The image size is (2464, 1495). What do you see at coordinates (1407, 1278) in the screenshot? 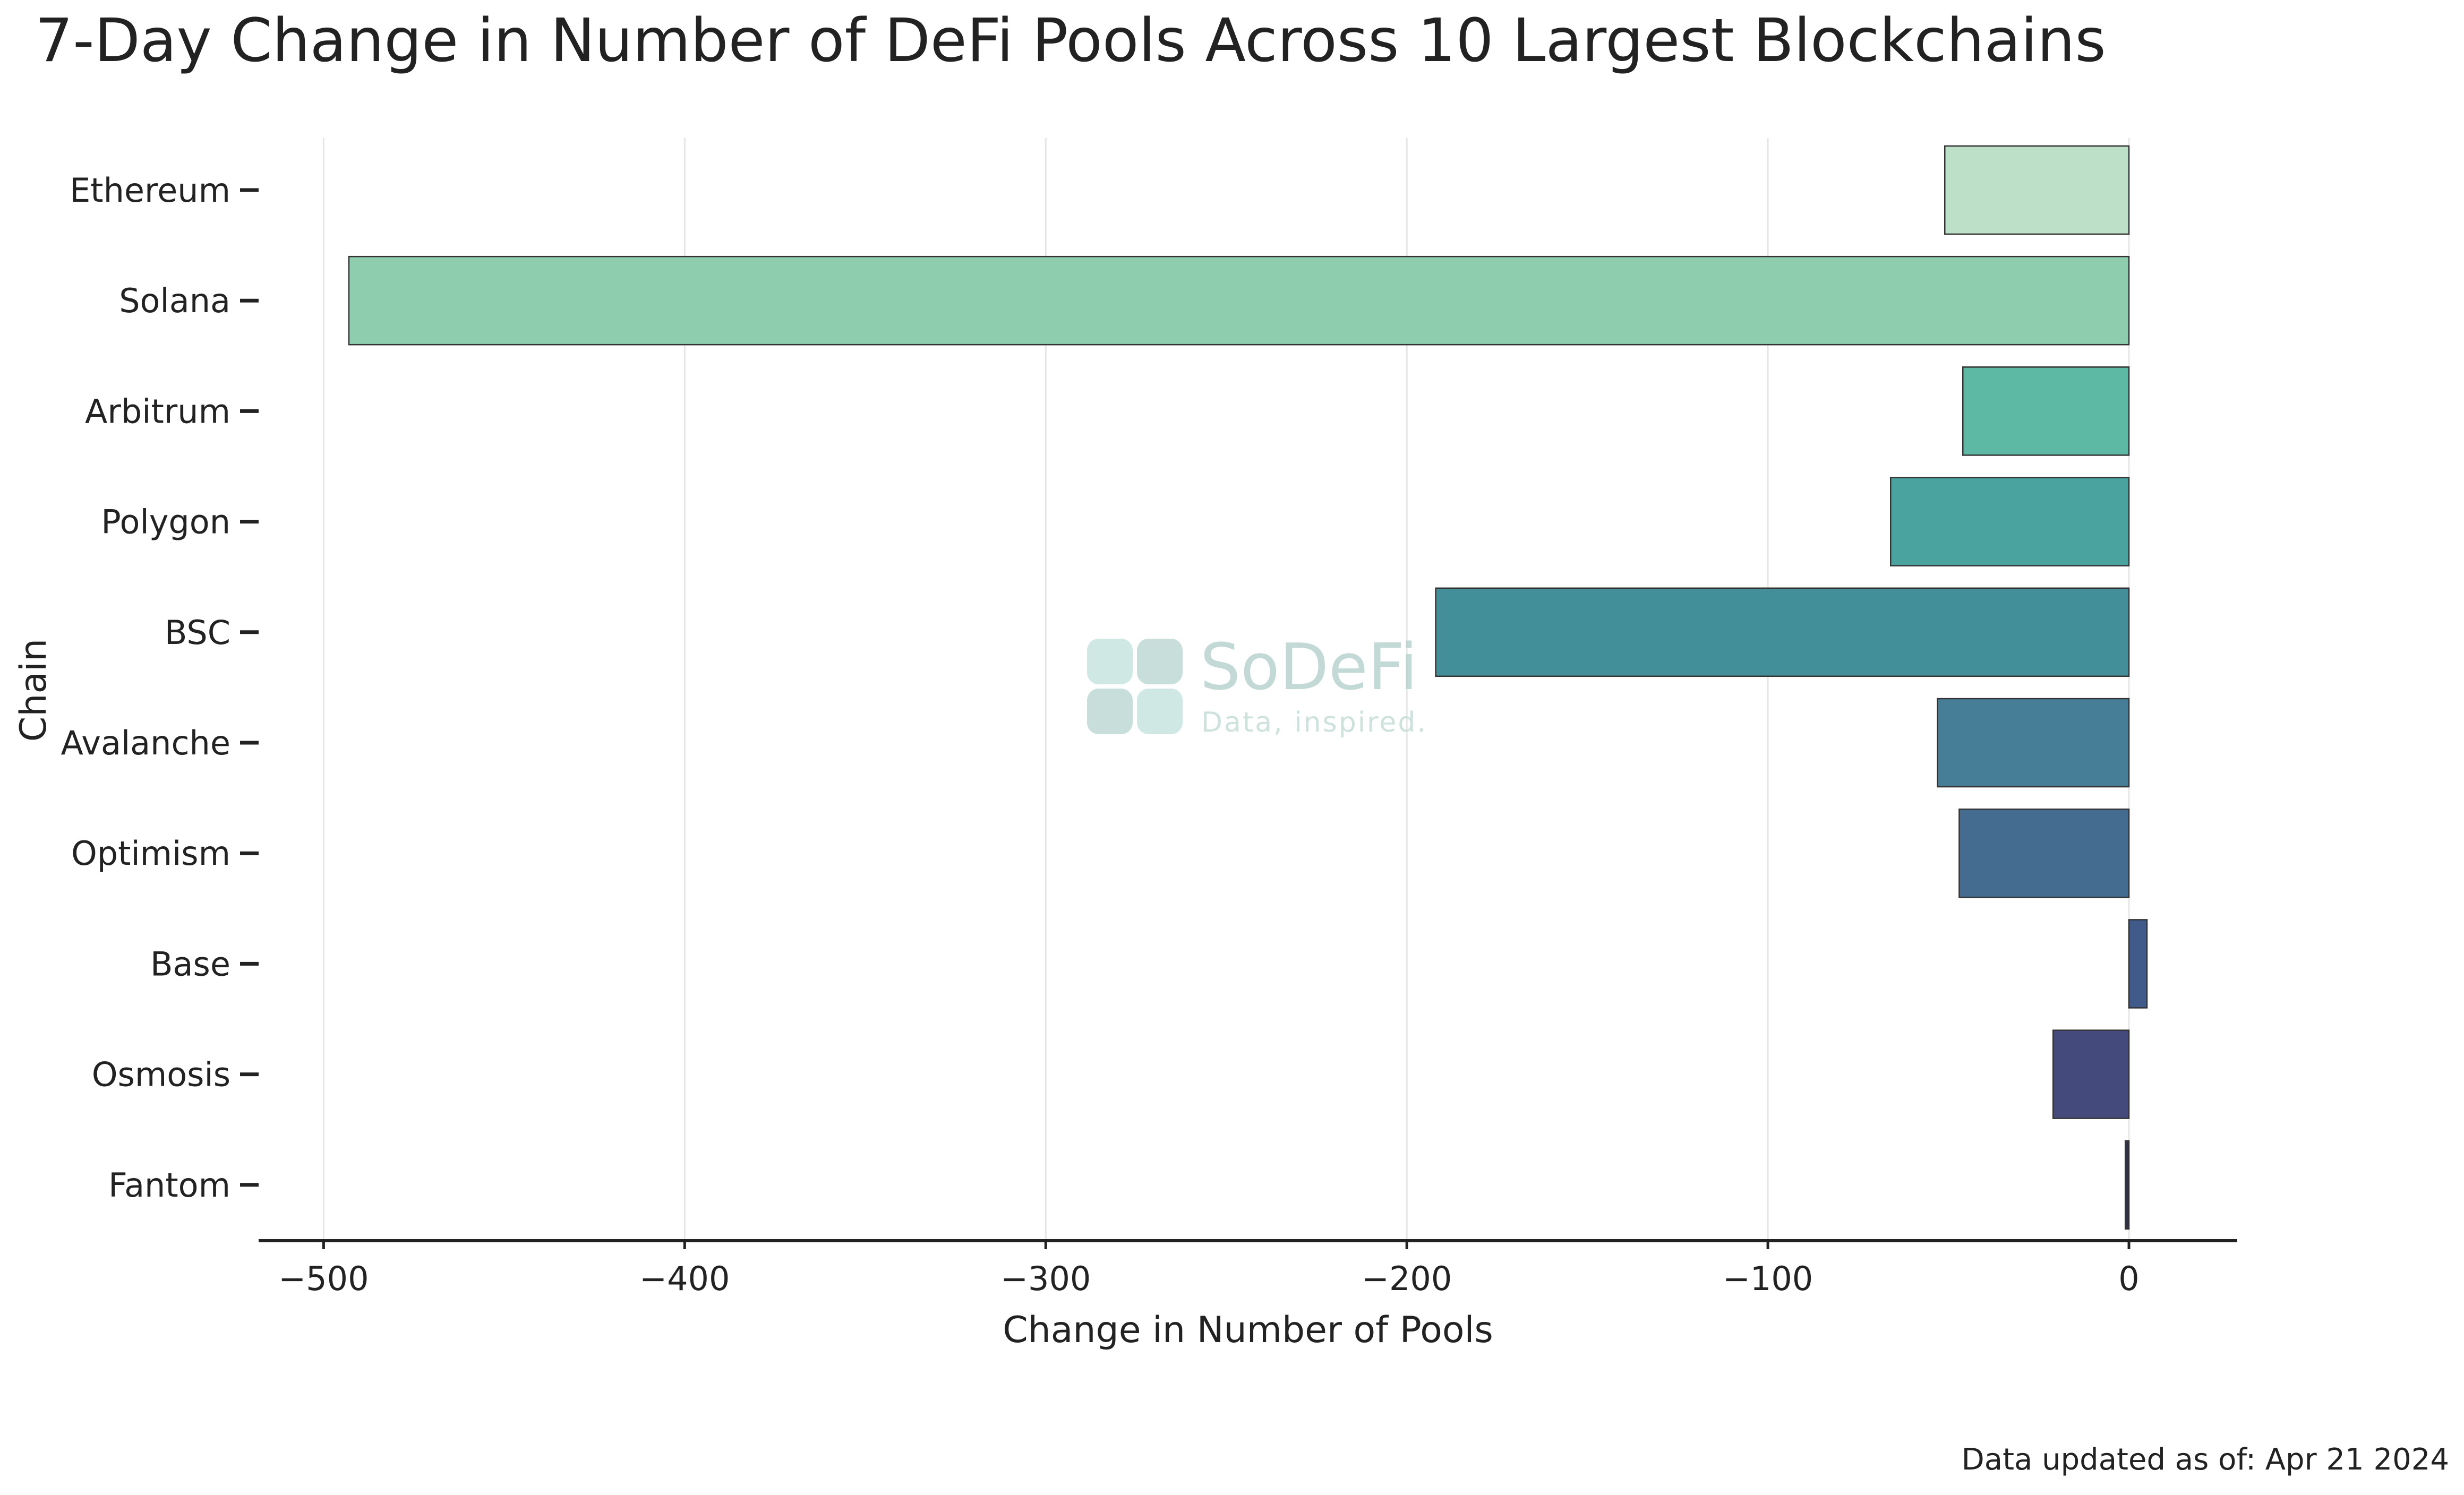
I see `x-tick-label: −200` at bounding box center [1407, 1278].